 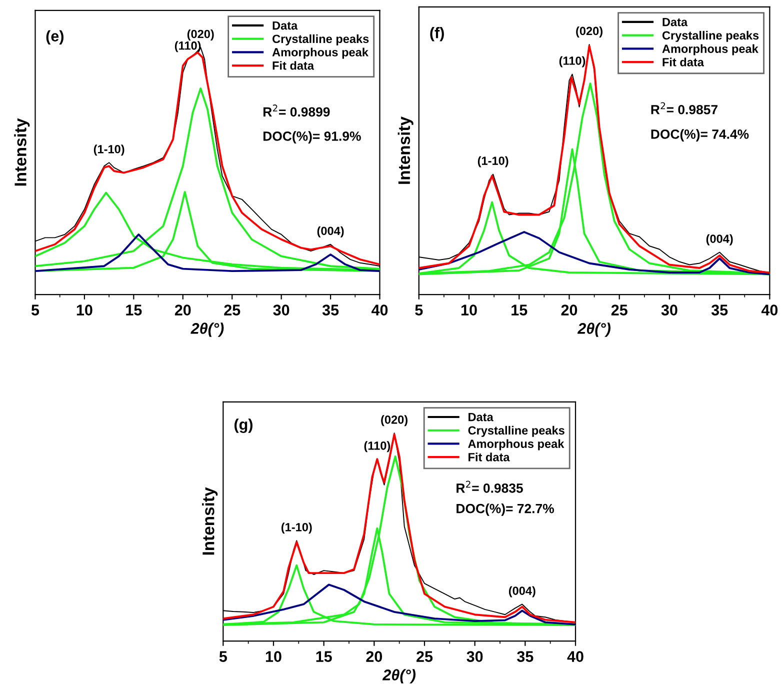 I want to click on annotation: R$^{2}$= 0.9857, so click(x=684, y=108).